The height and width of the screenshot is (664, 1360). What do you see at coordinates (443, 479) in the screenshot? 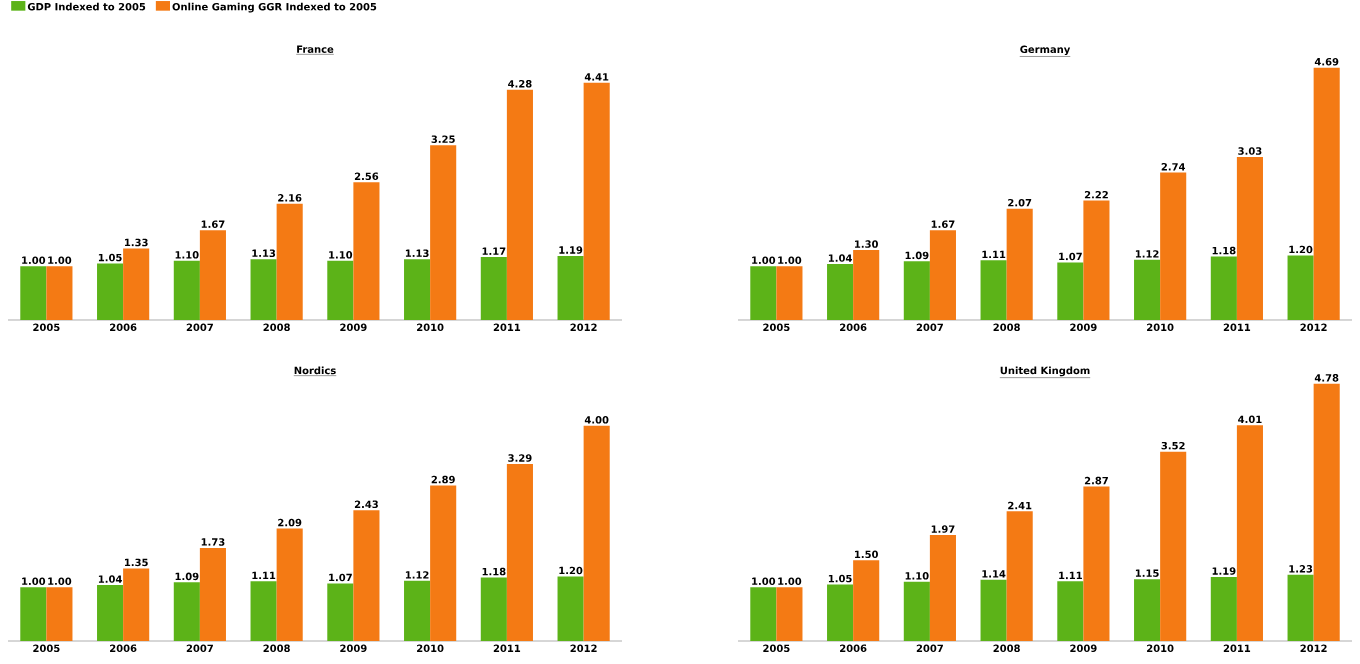
I see `data-label: 2.89` at bounding box center [443, 479].